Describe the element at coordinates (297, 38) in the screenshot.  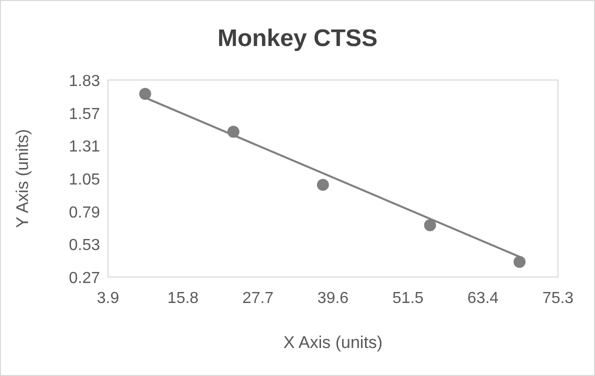
I see `chart-title: Monkey CTSS` at that location.